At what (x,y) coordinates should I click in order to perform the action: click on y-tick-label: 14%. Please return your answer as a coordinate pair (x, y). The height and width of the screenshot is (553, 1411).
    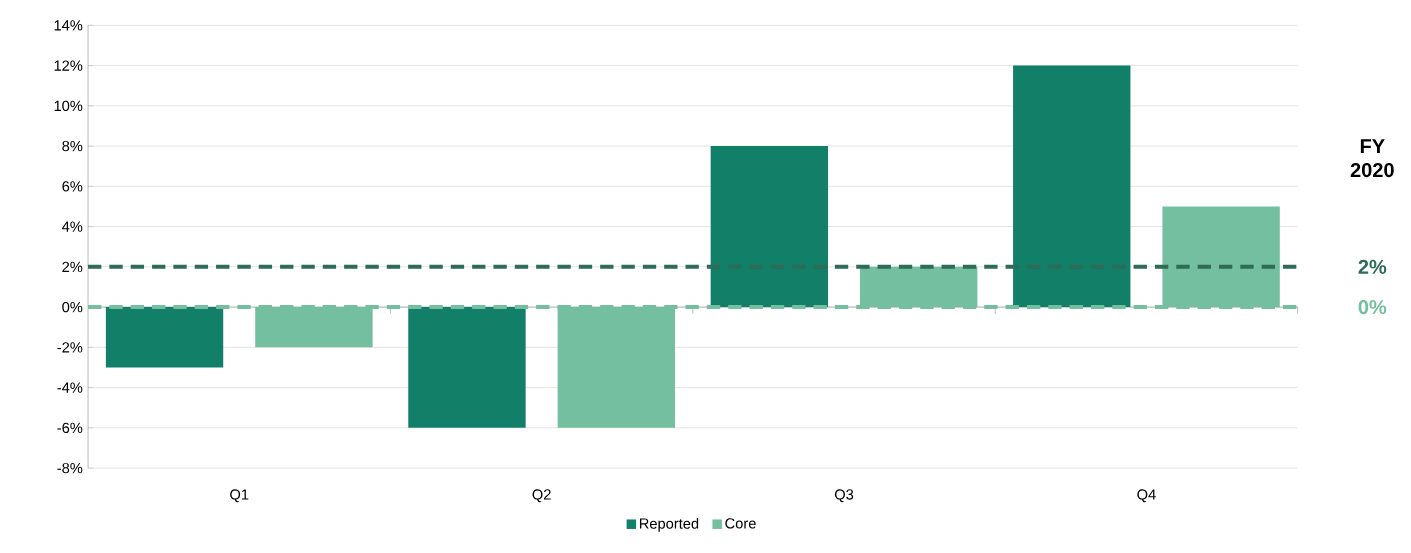
    Looking at the image, I should click on (68, 25).